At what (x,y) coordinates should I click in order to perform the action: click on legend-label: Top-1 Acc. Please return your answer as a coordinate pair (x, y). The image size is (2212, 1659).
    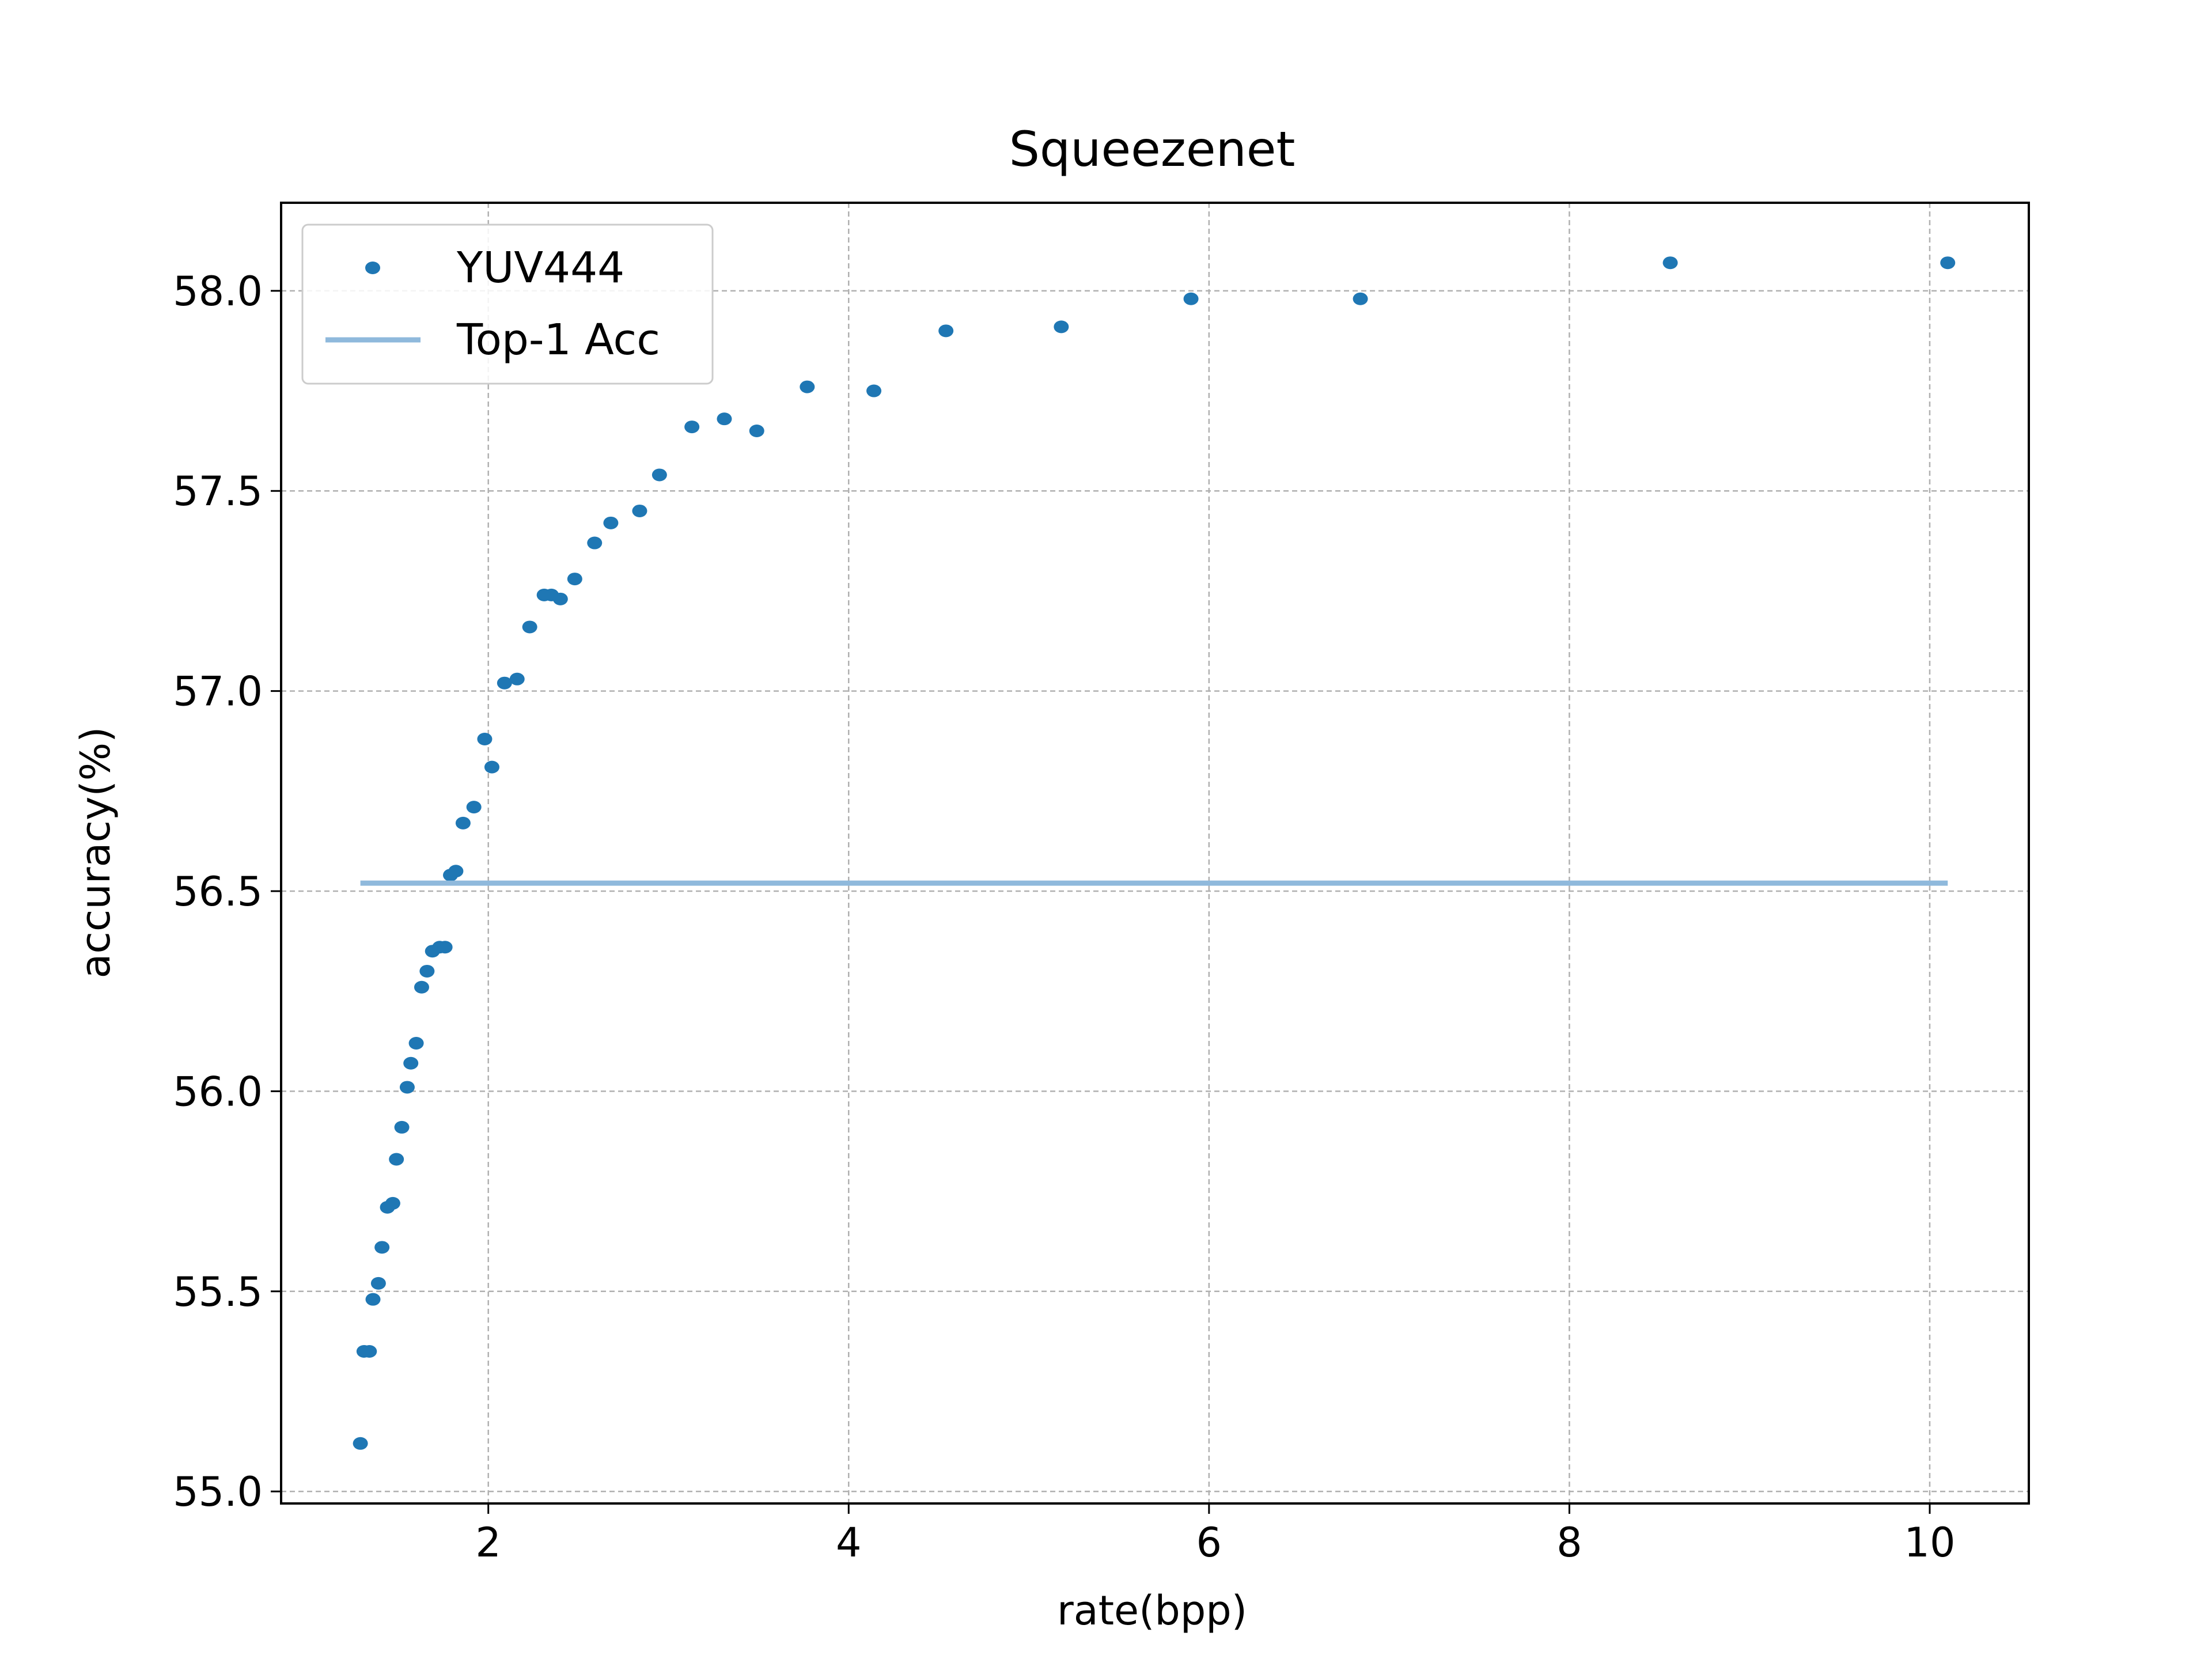
    Looking at the image, I should click on (558, 340).